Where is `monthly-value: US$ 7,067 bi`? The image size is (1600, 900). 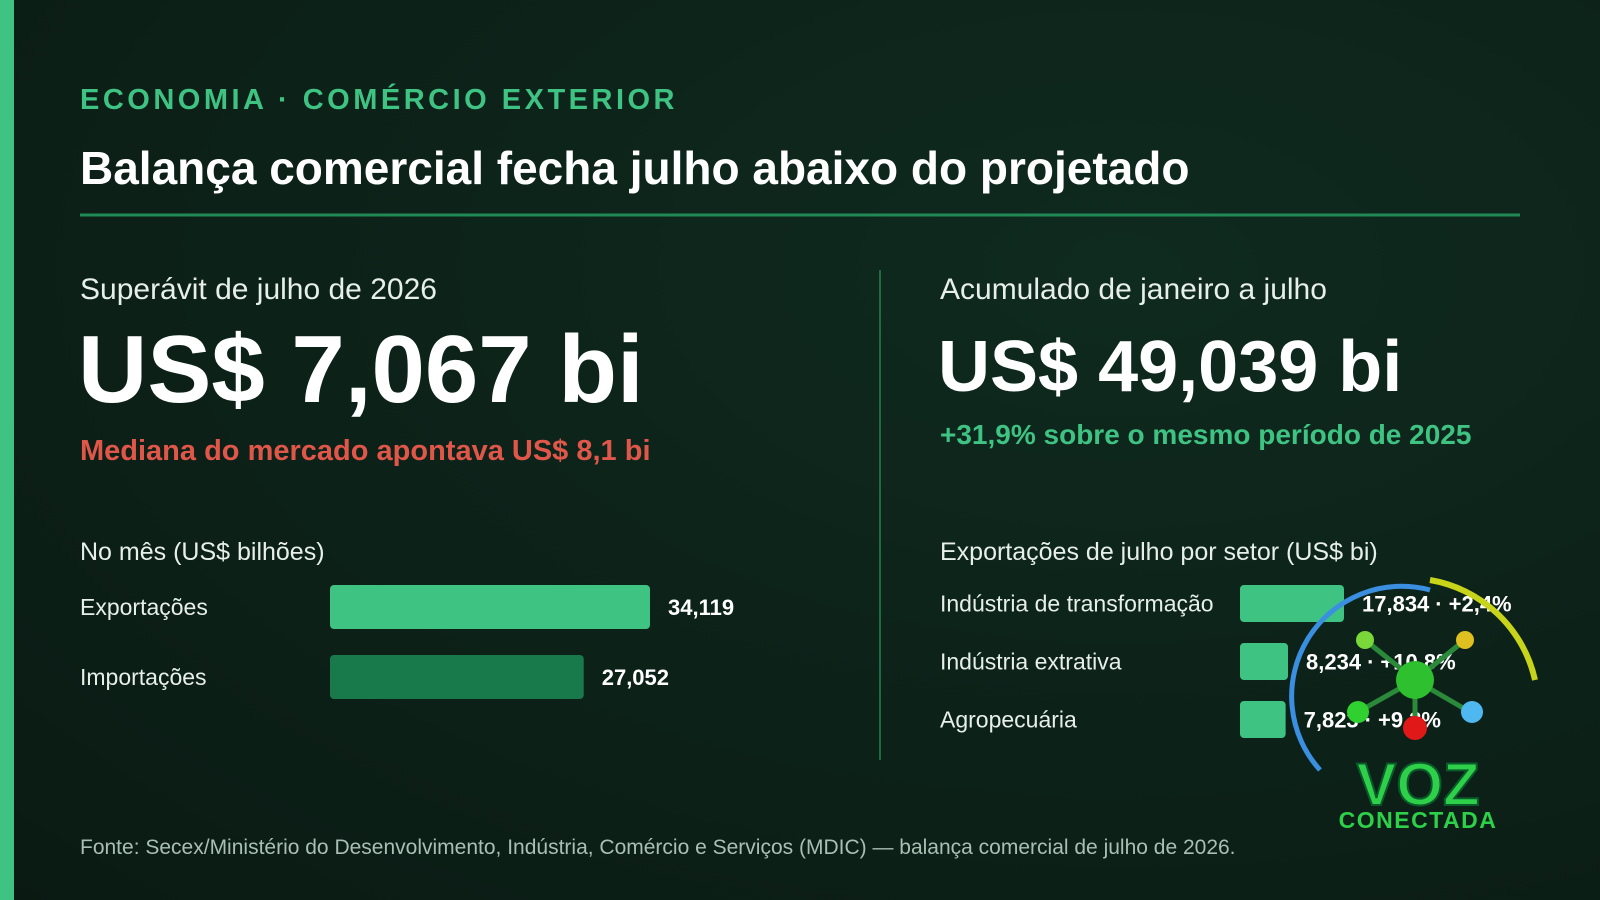 monthly-value: US$ 7,067 bi is located at coordinates (361, 369).